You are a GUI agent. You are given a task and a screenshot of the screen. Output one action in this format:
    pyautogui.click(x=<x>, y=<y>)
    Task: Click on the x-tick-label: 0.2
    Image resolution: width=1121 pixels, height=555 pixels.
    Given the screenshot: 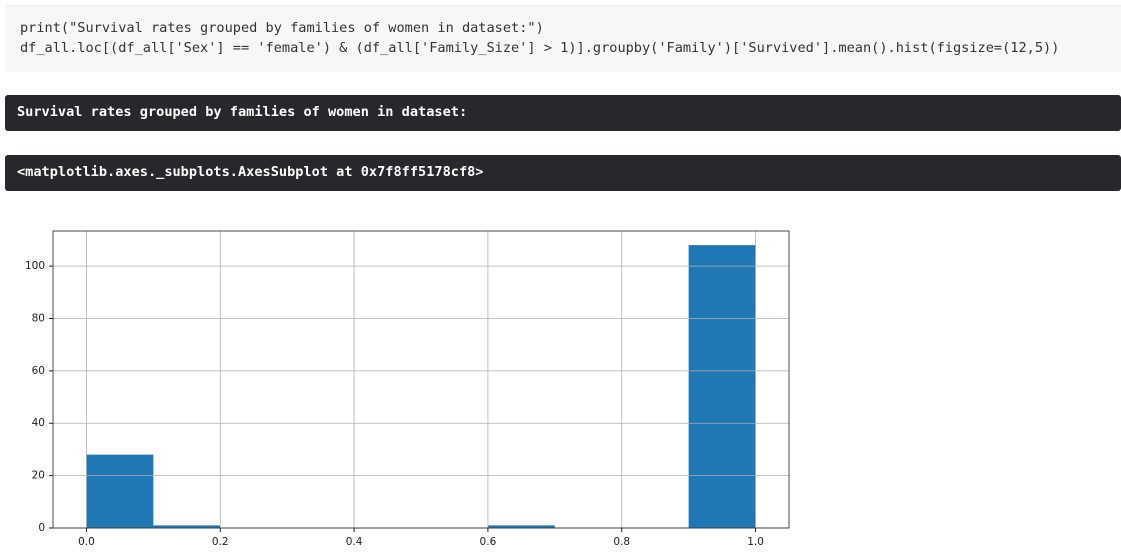 What is the action you would take?
    pyautogui.click(x=220, y=542)
    